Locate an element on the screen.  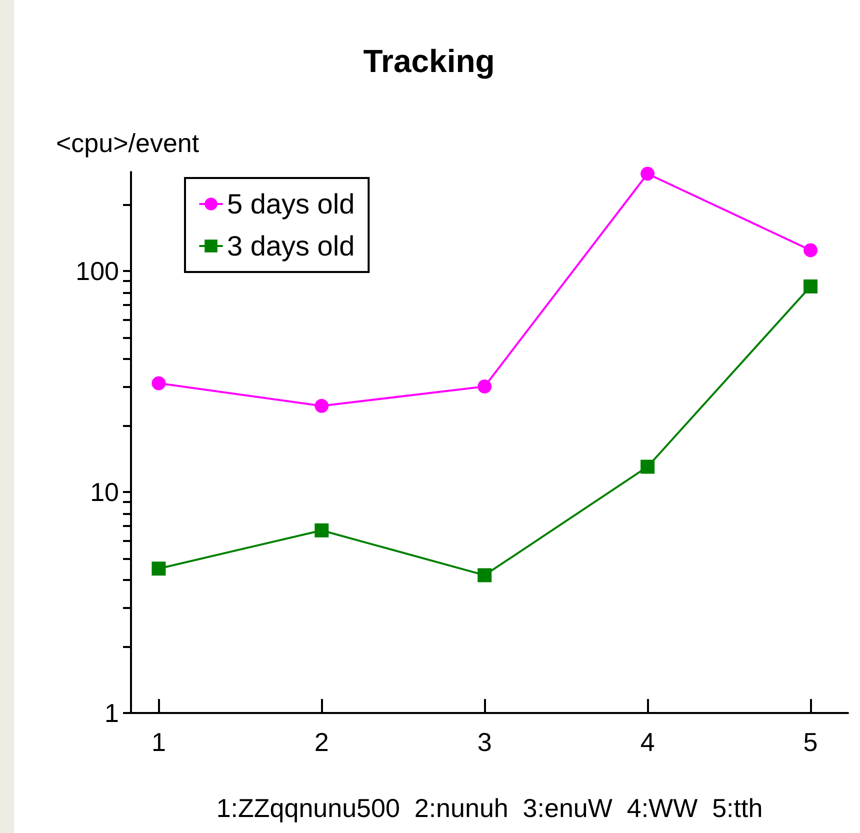
y-tick-label: 1 is located at coordinates (111, 713).